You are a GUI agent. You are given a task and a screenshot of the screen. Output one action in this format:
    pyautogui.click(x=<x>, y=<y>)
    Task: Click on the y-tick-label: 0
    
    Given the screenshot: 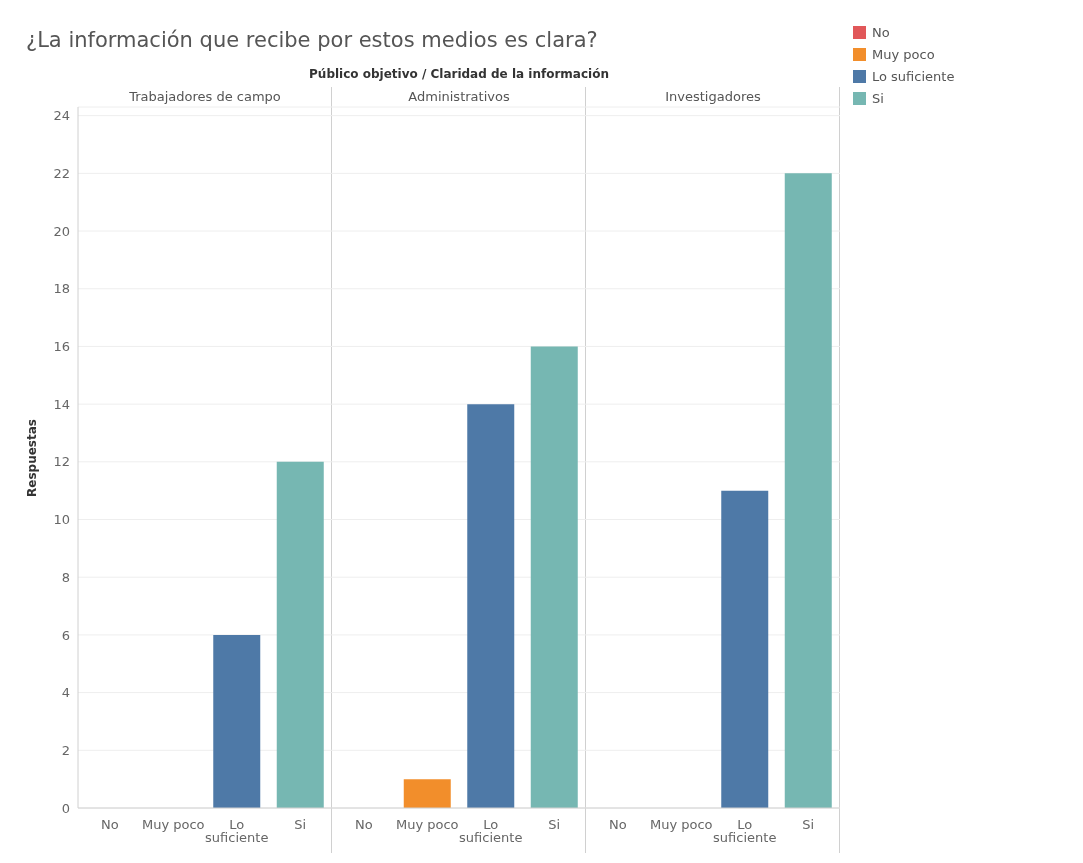 What is the action you would take?
    pyautogui.click(x=65, y=808)
    